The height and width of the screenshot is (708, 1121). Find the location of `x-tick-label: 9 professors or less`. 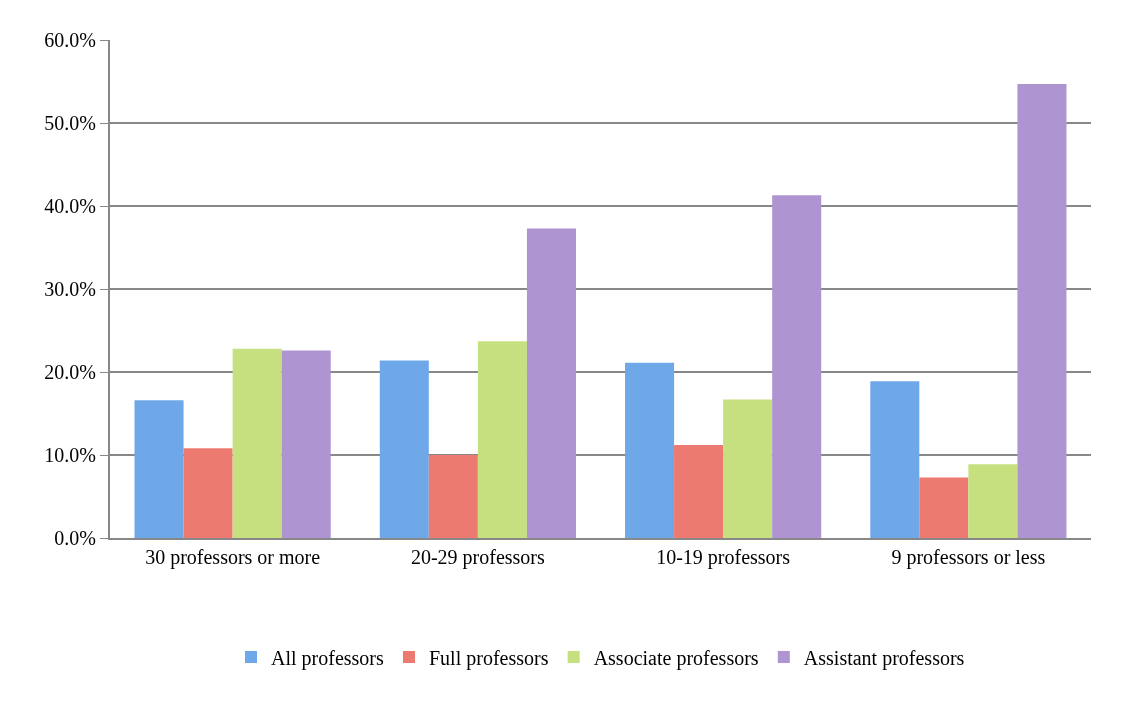

x-tick-label: 9 professors or less is located at coordinates (968, 557).